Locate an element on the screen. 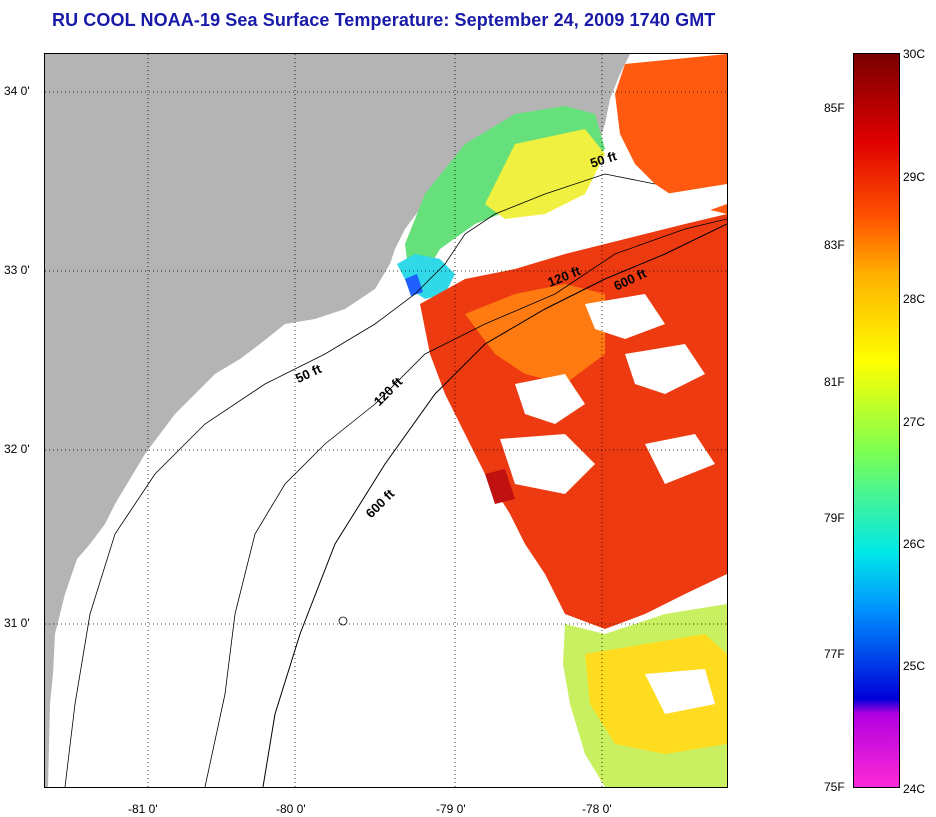  colorbar-f-75: 75F is located at coordinates (834, 787).